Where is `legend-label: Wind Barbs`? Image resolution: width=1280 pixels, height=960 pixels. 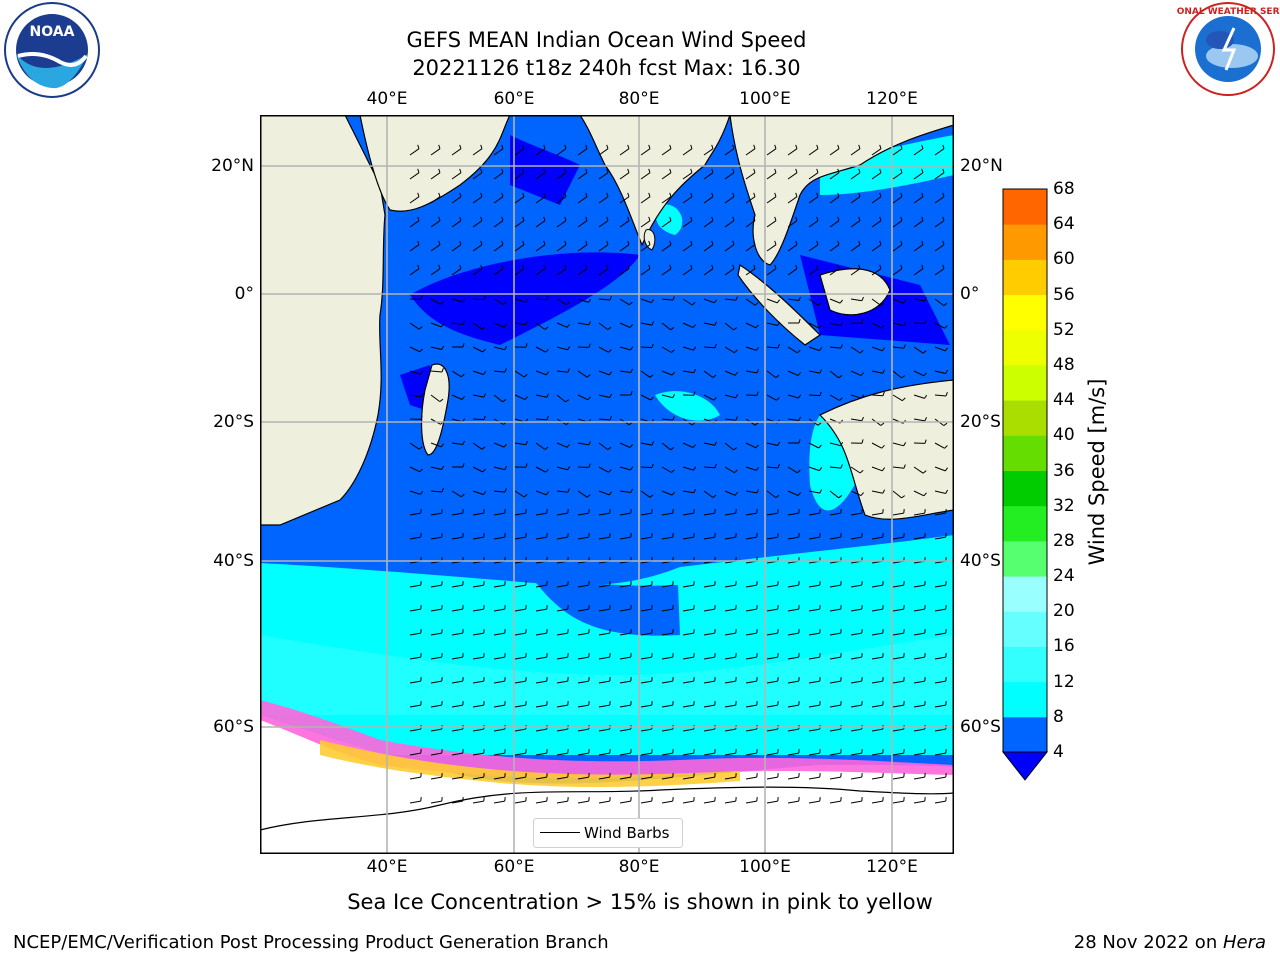 legend-label: Wind Barbs is located at coordinates (627, 833).